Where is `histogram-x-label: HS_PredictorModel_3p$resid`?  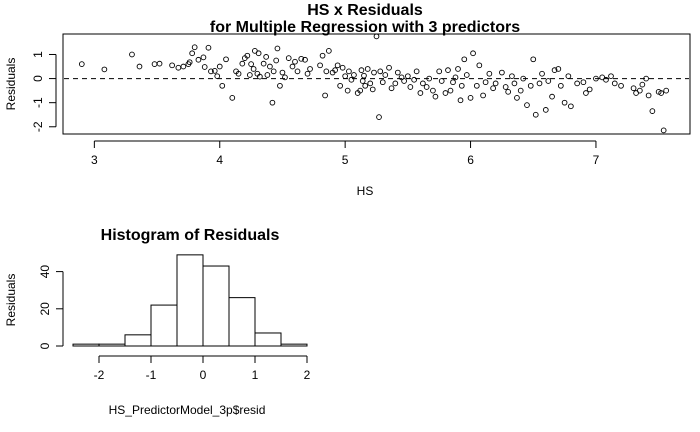 histogram-x-label: HS_PredictorModel_3p$resid is located at coordinates (187, 410).